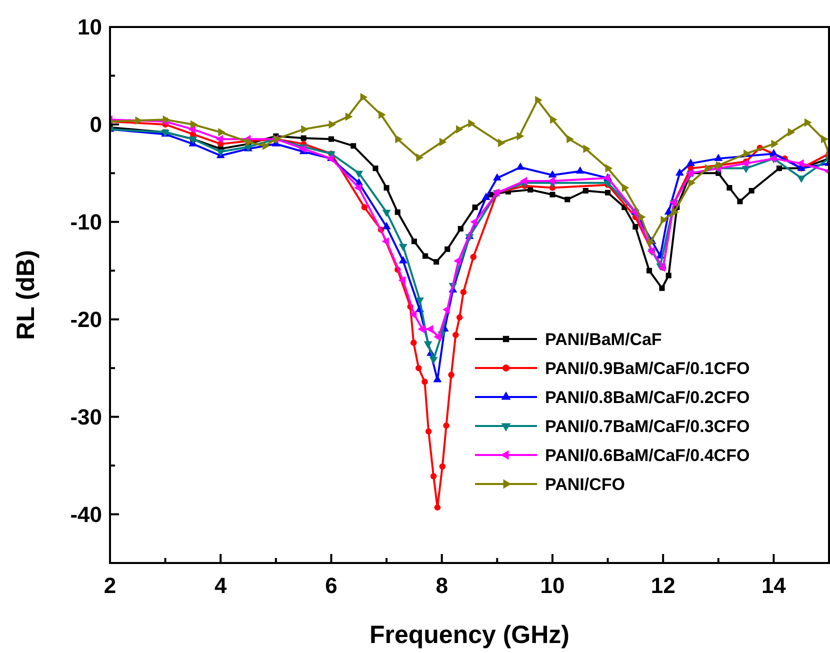  What do you see at coordinates (96, 125) in the screenshot?
I see `y-tick-label: 0` at bounding box center [96, 125].